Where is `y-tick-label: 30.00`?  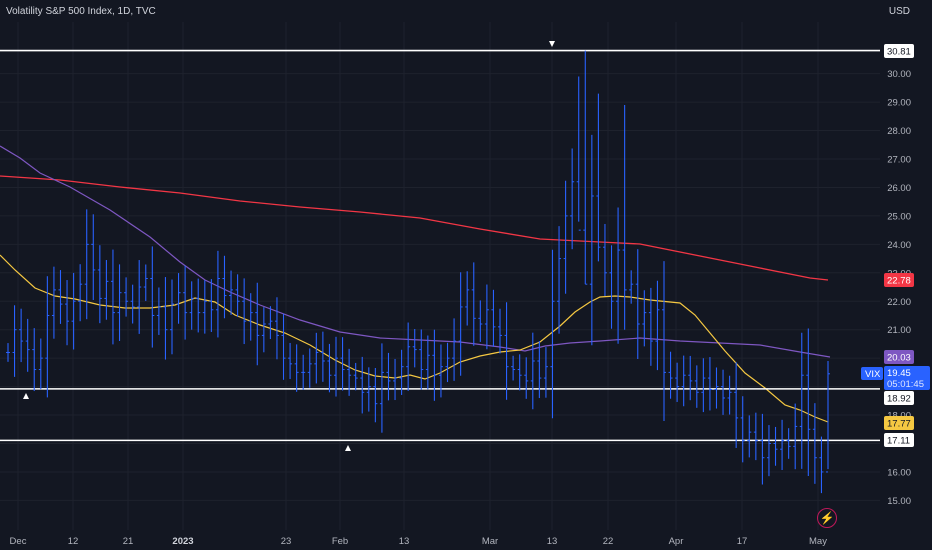 y-tick-label: 30.00 is located at coordinates (899, 74).